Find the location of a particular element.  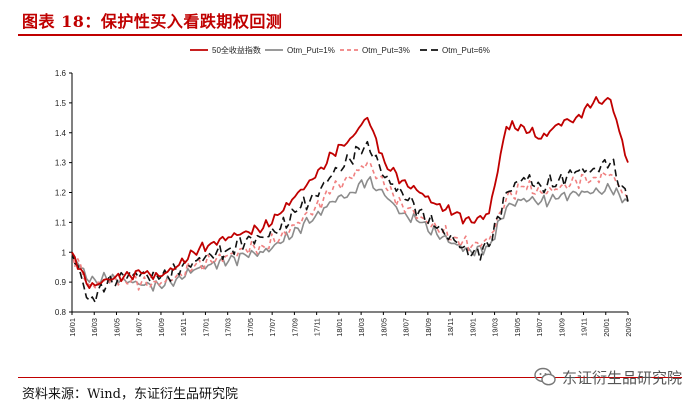

x-tick-label: 17/09 is located at coordinates (294, 327).